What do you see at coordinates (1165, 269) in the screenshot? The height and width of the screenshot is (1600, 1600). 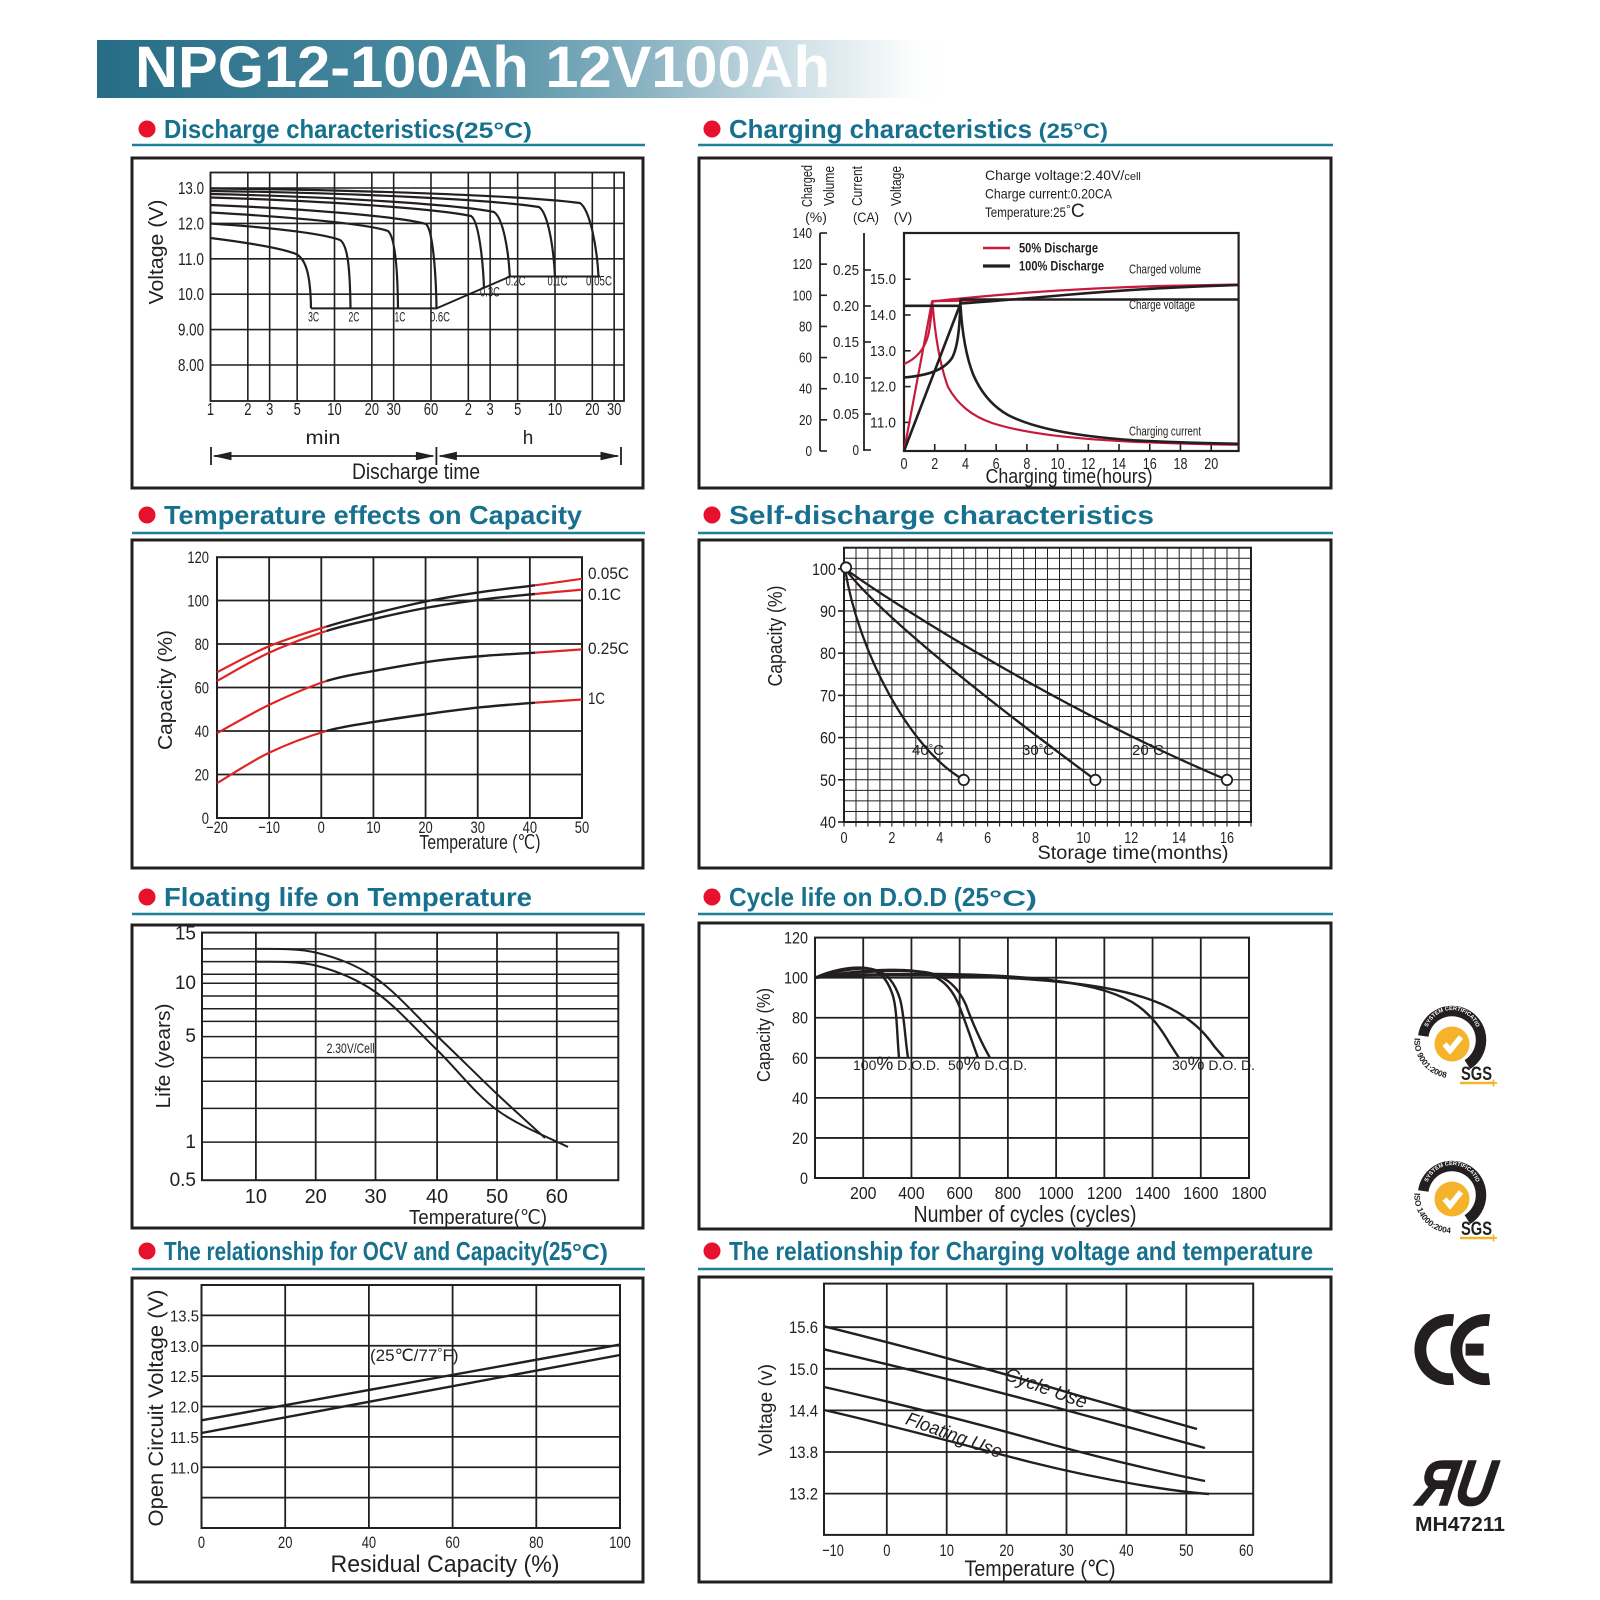 I see `svg-text: Charged volume` at bounding box center [1165, 269].